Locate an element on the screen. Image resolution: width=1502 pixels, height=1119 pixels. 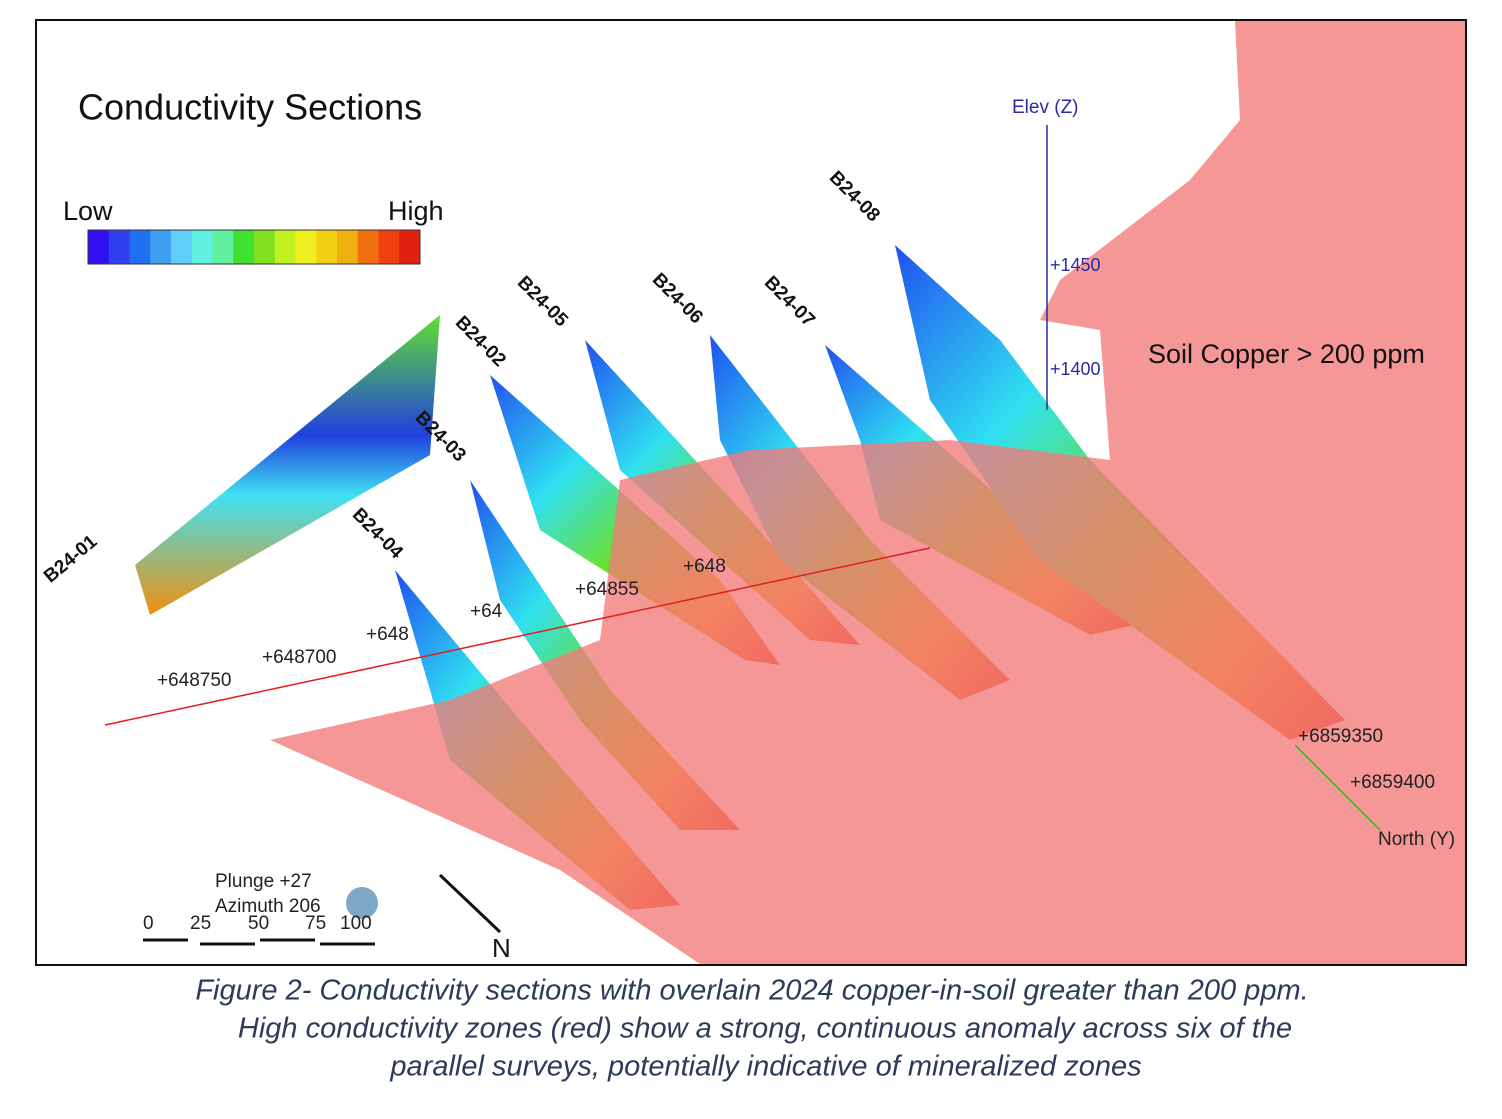
easting-tick: +64855 is located at coordinates (607, 589).